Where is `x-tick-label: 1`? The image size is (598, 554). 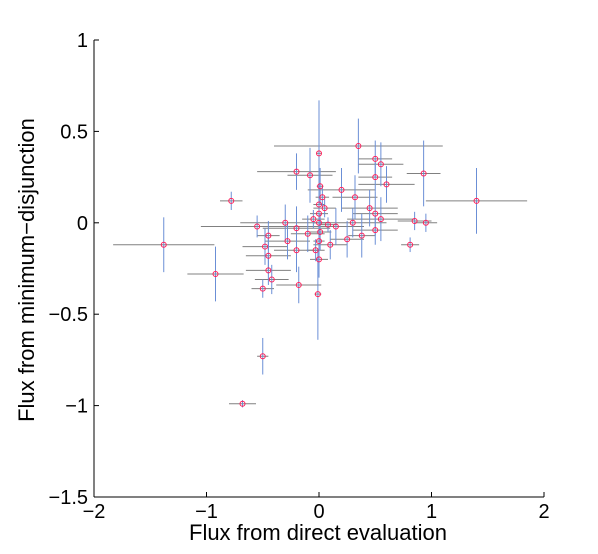 x-tick-label: 1 is located at coordinates (431, 512).